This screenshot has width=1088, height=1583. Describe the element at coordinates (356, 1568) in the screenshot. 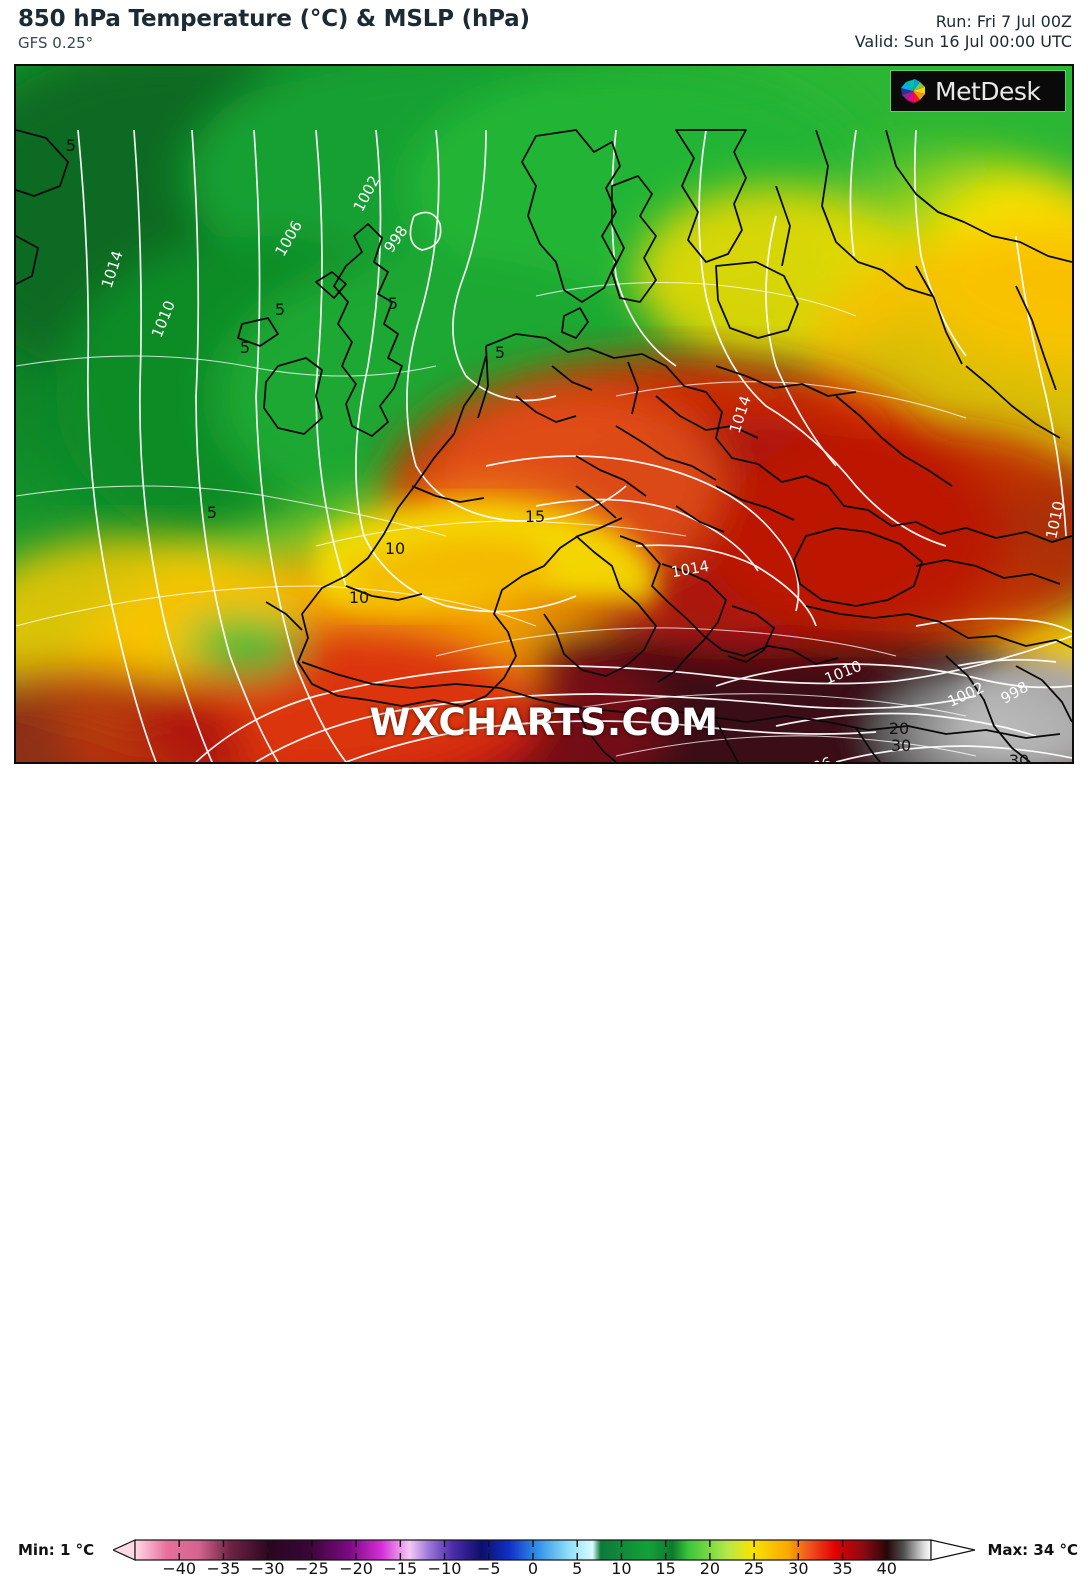

I see `colorbar-tick--20: −20` at that location.